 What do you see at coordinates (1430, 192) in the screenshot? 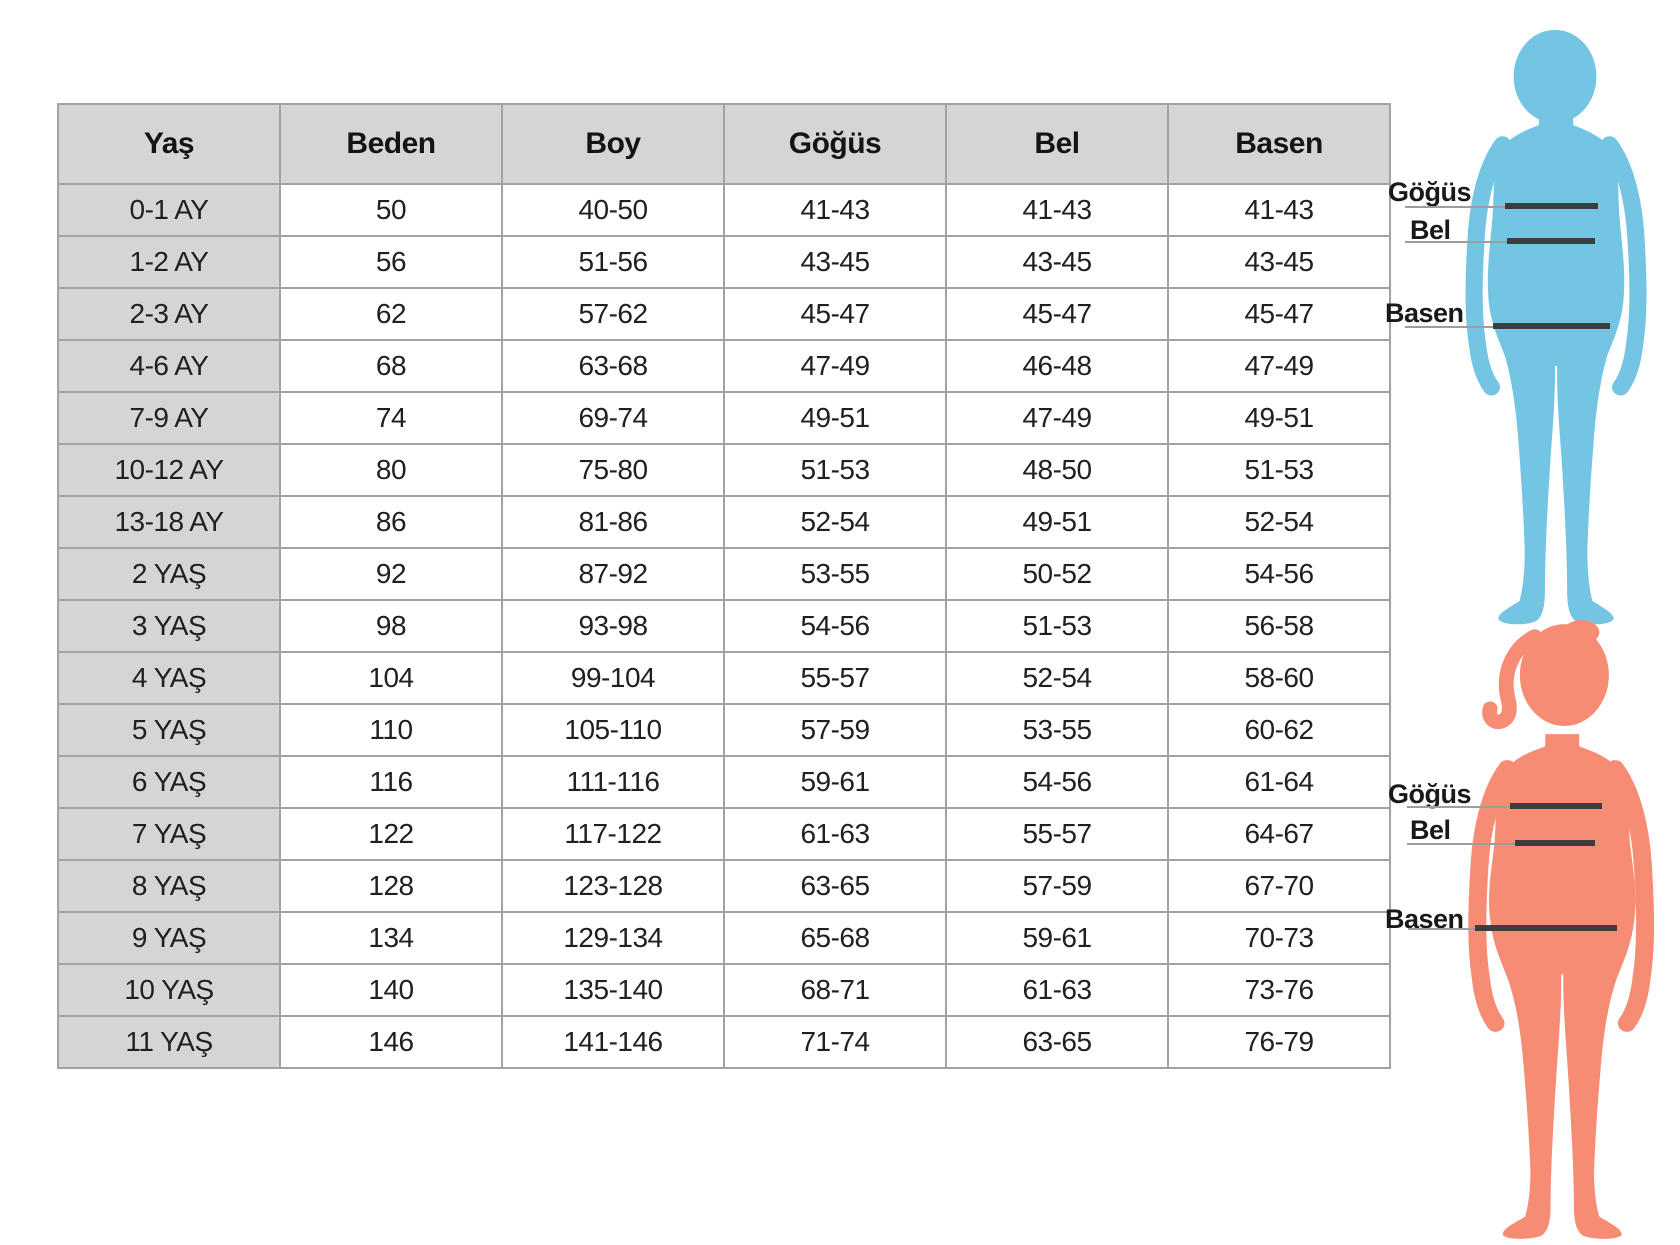
I see `boy-chest-label: Göğüs` at bounding box center [1430, 192].